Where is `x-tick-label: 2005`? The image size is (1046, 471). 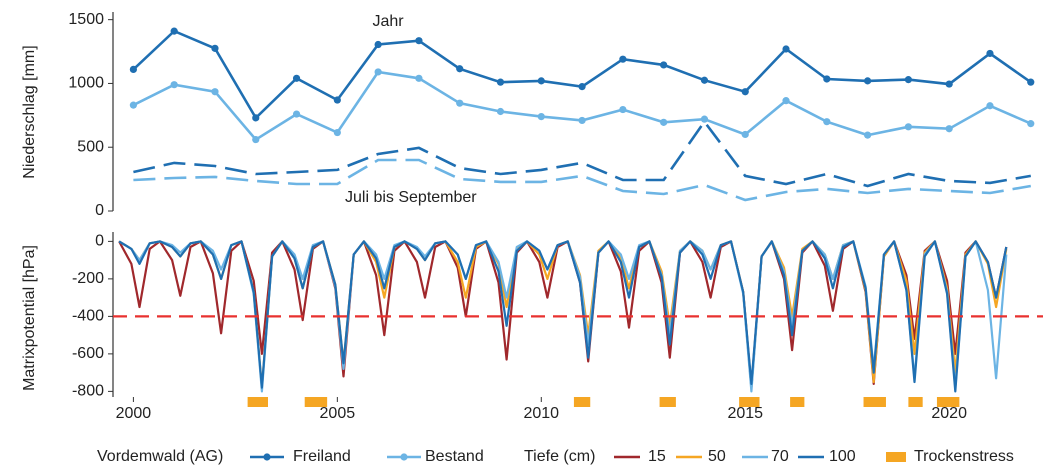
x-tick-label: 2005 is located at coordinates (338, 413).